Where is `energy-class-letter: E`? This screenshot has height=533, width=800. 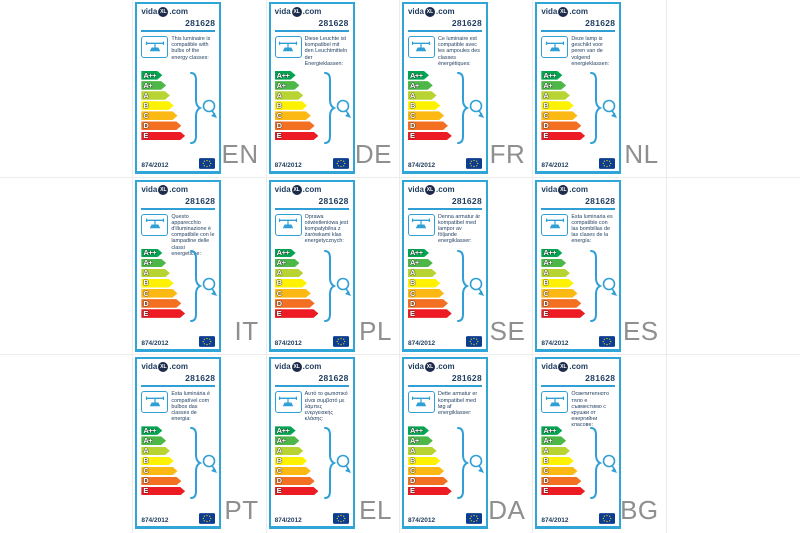
energy-class-letter: E is located at coordinates (412, 136).